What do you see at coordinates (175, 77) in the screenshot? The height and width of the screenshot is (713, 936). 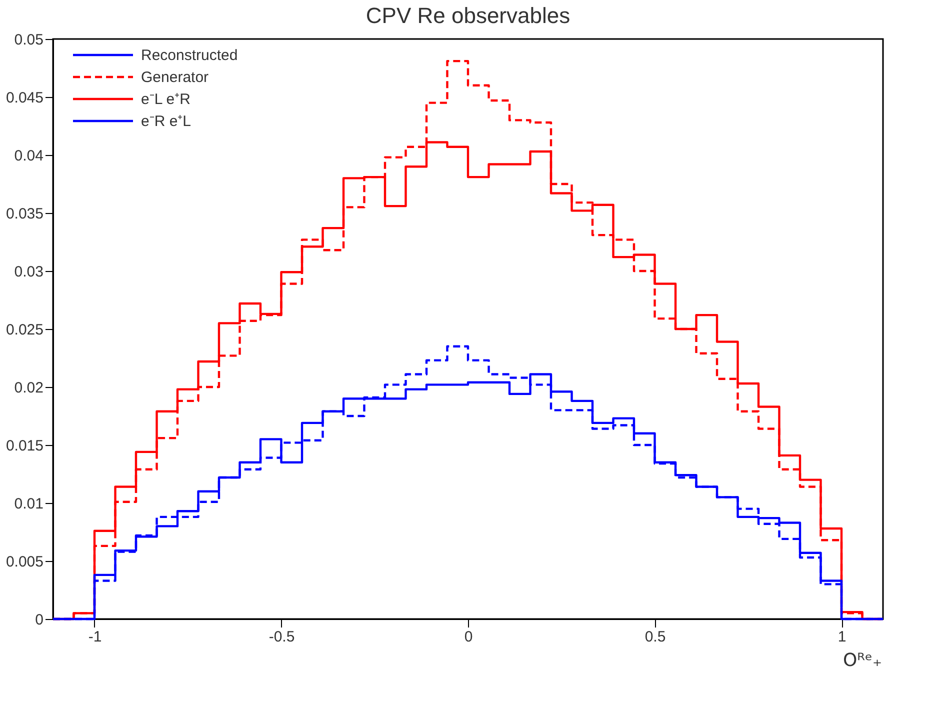 I see `annotation: Generator` at bounding box center [175, 77].